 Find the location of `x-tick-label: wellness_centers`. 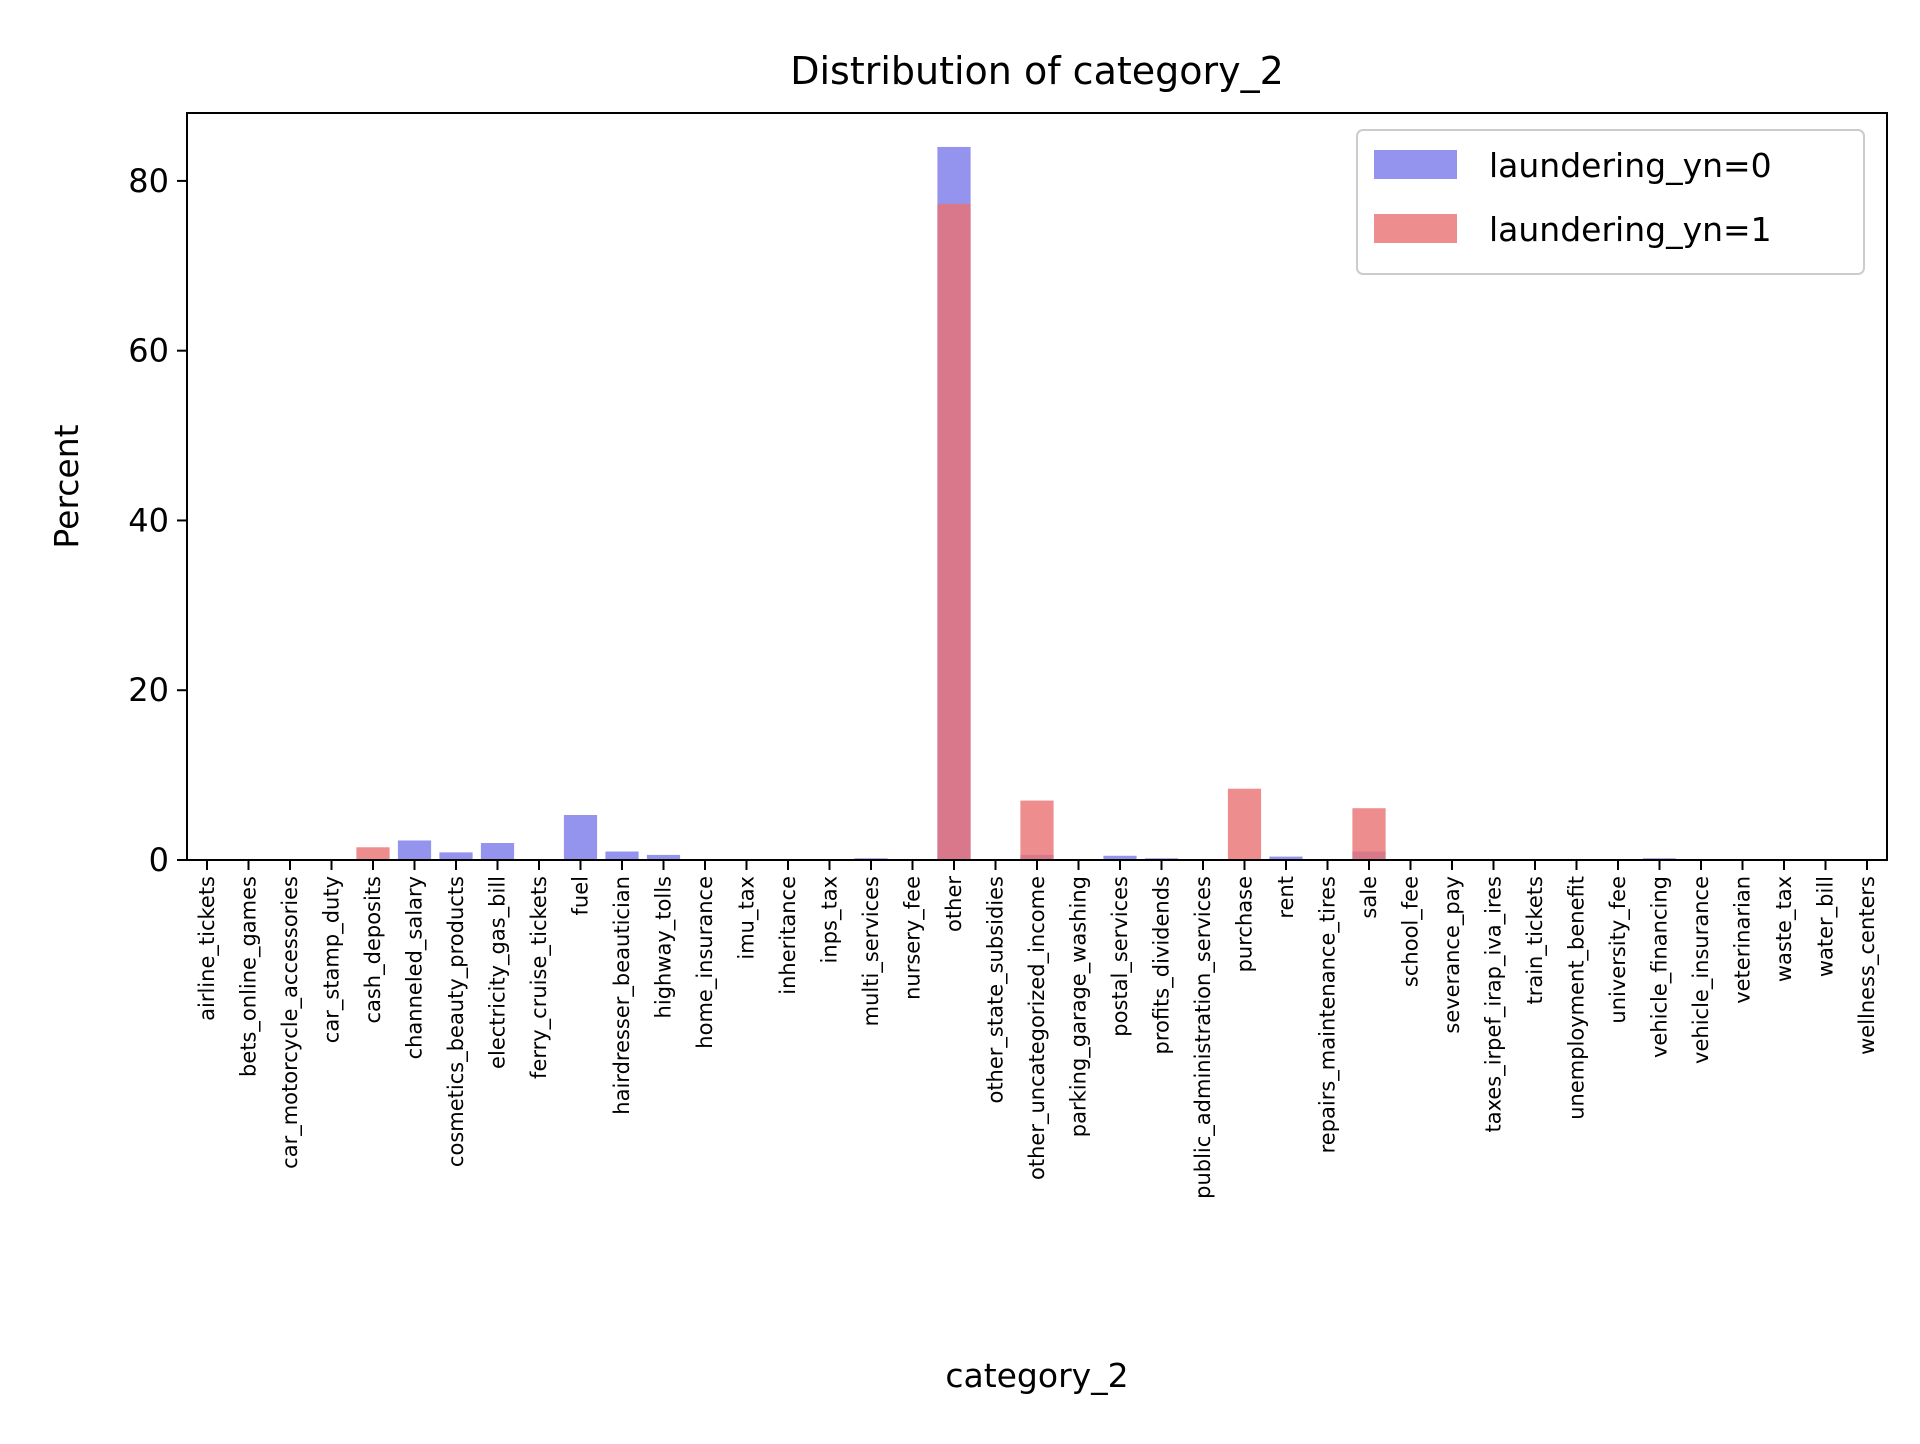

x-tick-label: wellness_centers is located at coordinates (1867, 965).